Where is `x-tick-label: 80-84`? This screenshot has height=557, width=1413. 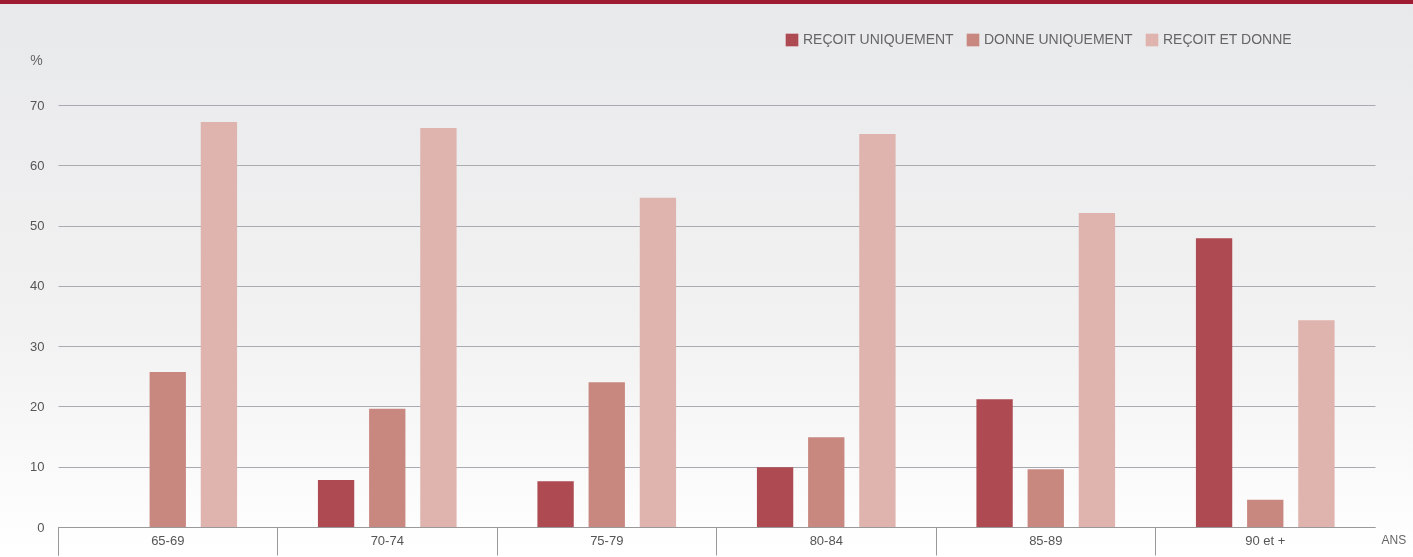 x-tick-label: 80-84 is located at coordinates (826, 540).